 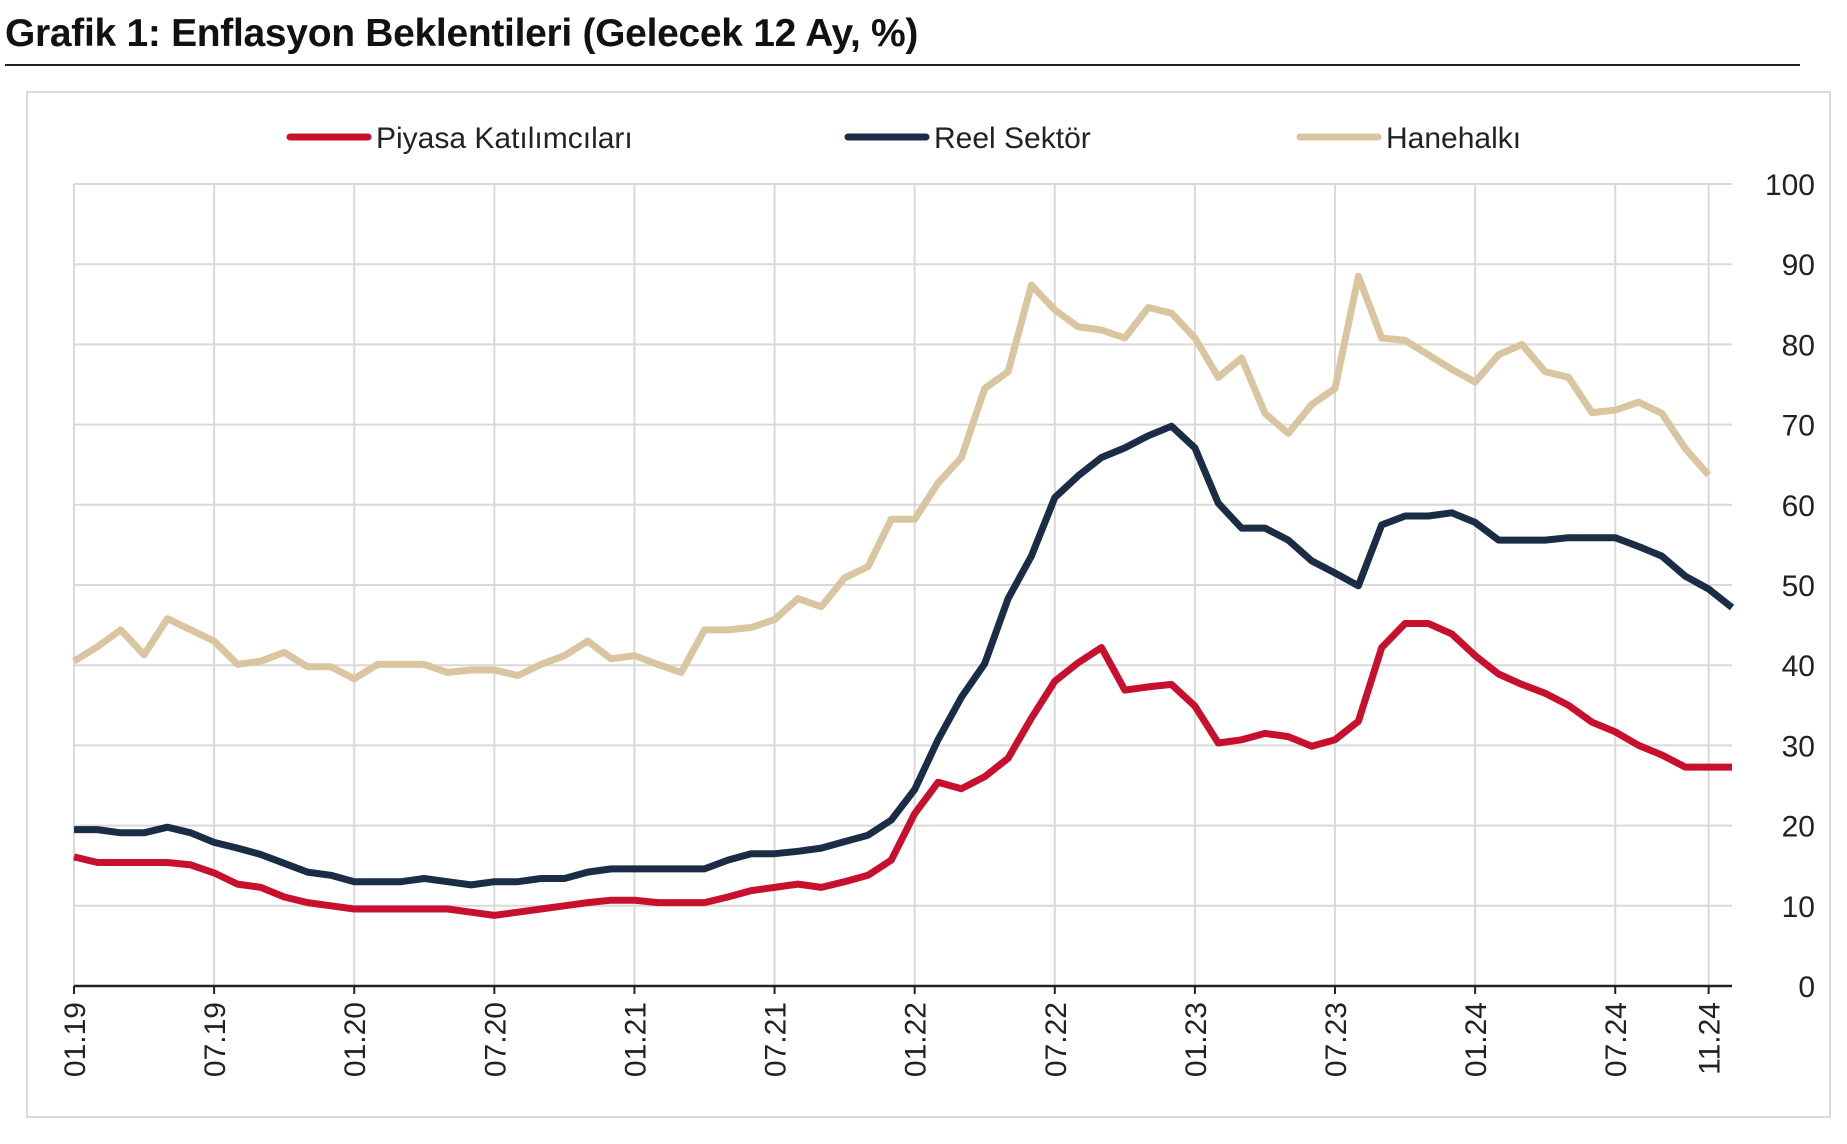 What do you see at coordinates (495, 1039) in the screenshot?
I see `x-tick-label: 07.20` at bounding box center [495, 1039].